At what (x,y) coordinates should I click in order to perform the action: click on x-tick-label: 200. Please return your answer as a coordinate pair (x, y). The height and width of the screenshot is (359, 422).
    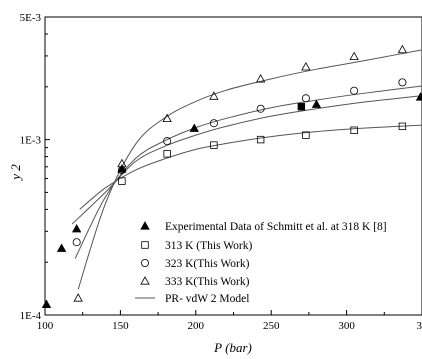
    Looking at the image, I should click on (196, 326).